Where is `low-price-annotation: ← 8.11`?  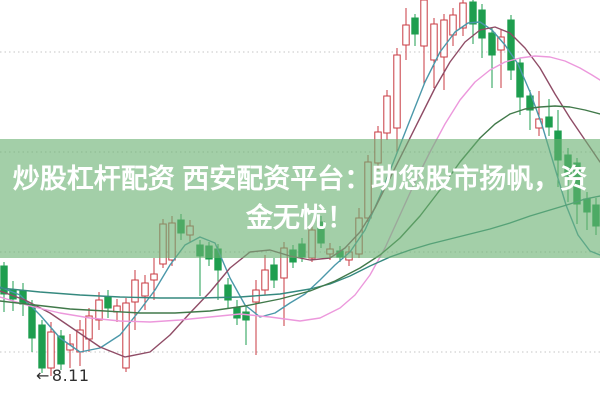 low-price-annotation: ← 8.11 is located at coordinates (63, 375).